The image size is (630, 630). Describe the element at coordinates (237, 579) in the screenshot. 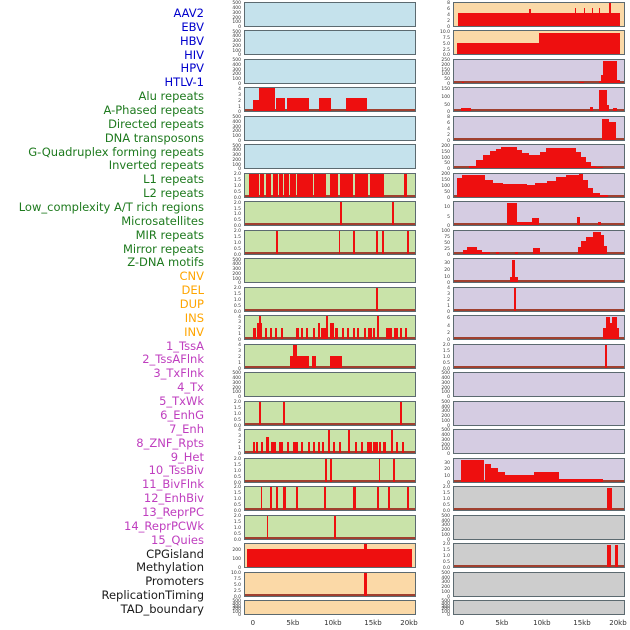

I see `y-tick-label: 7.5` at that location.